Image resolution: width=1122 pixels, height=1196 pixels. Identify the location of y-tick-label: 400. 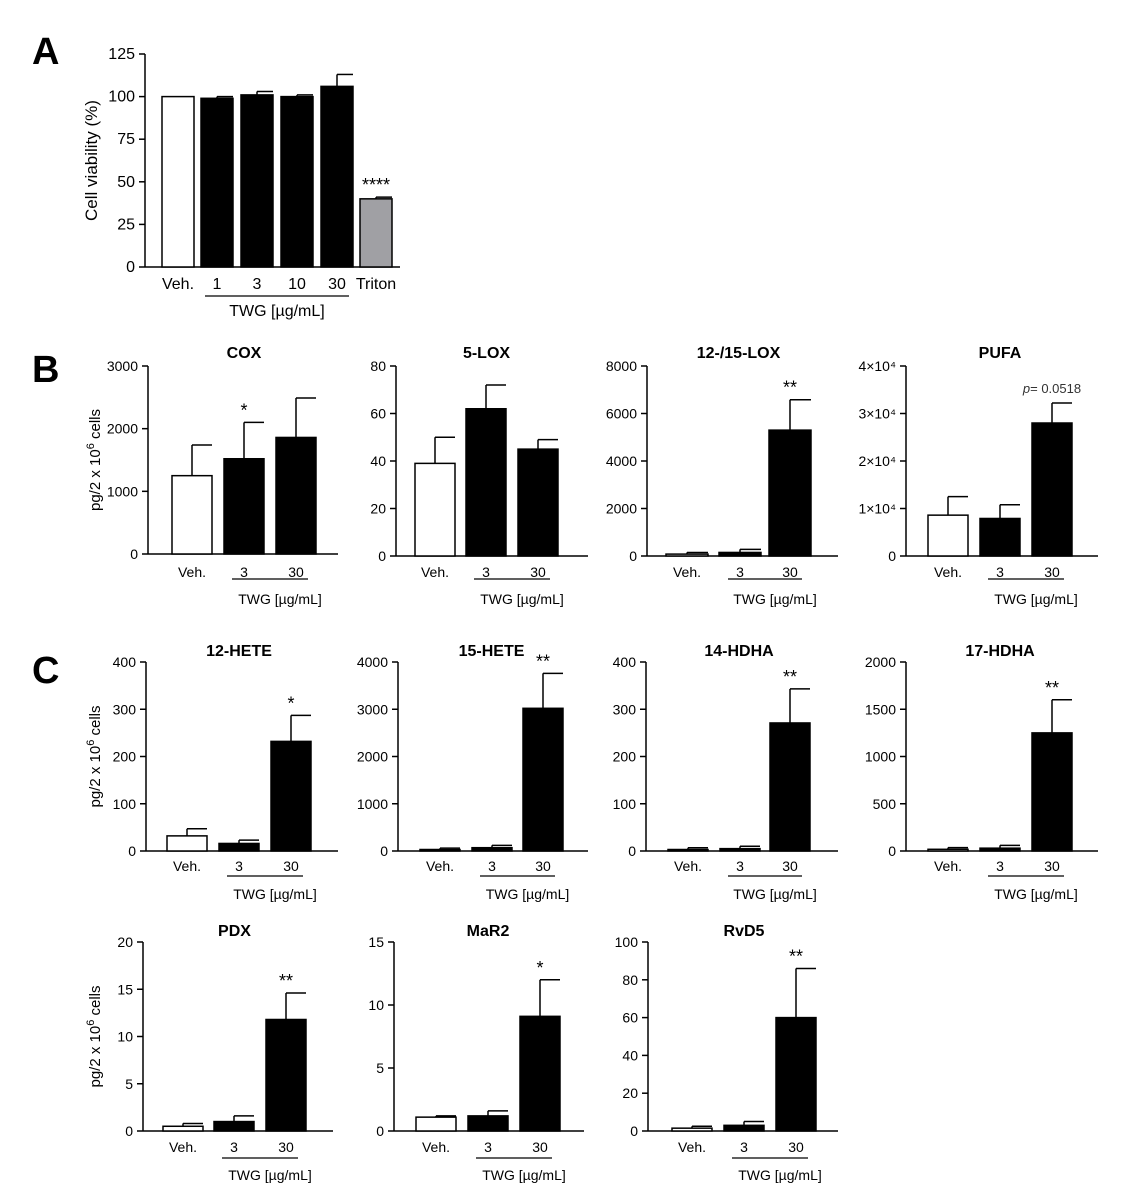
(625, 662).